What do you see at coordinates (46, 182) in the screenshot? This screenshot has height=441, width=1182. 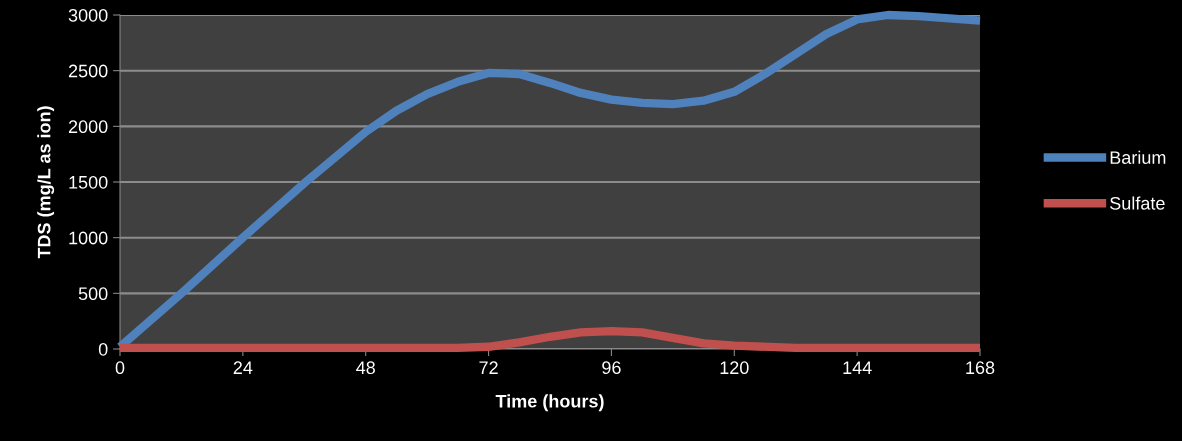 I see `y-axis-title: TDS (mg/L as ion)` at bounding box center [46, 182].